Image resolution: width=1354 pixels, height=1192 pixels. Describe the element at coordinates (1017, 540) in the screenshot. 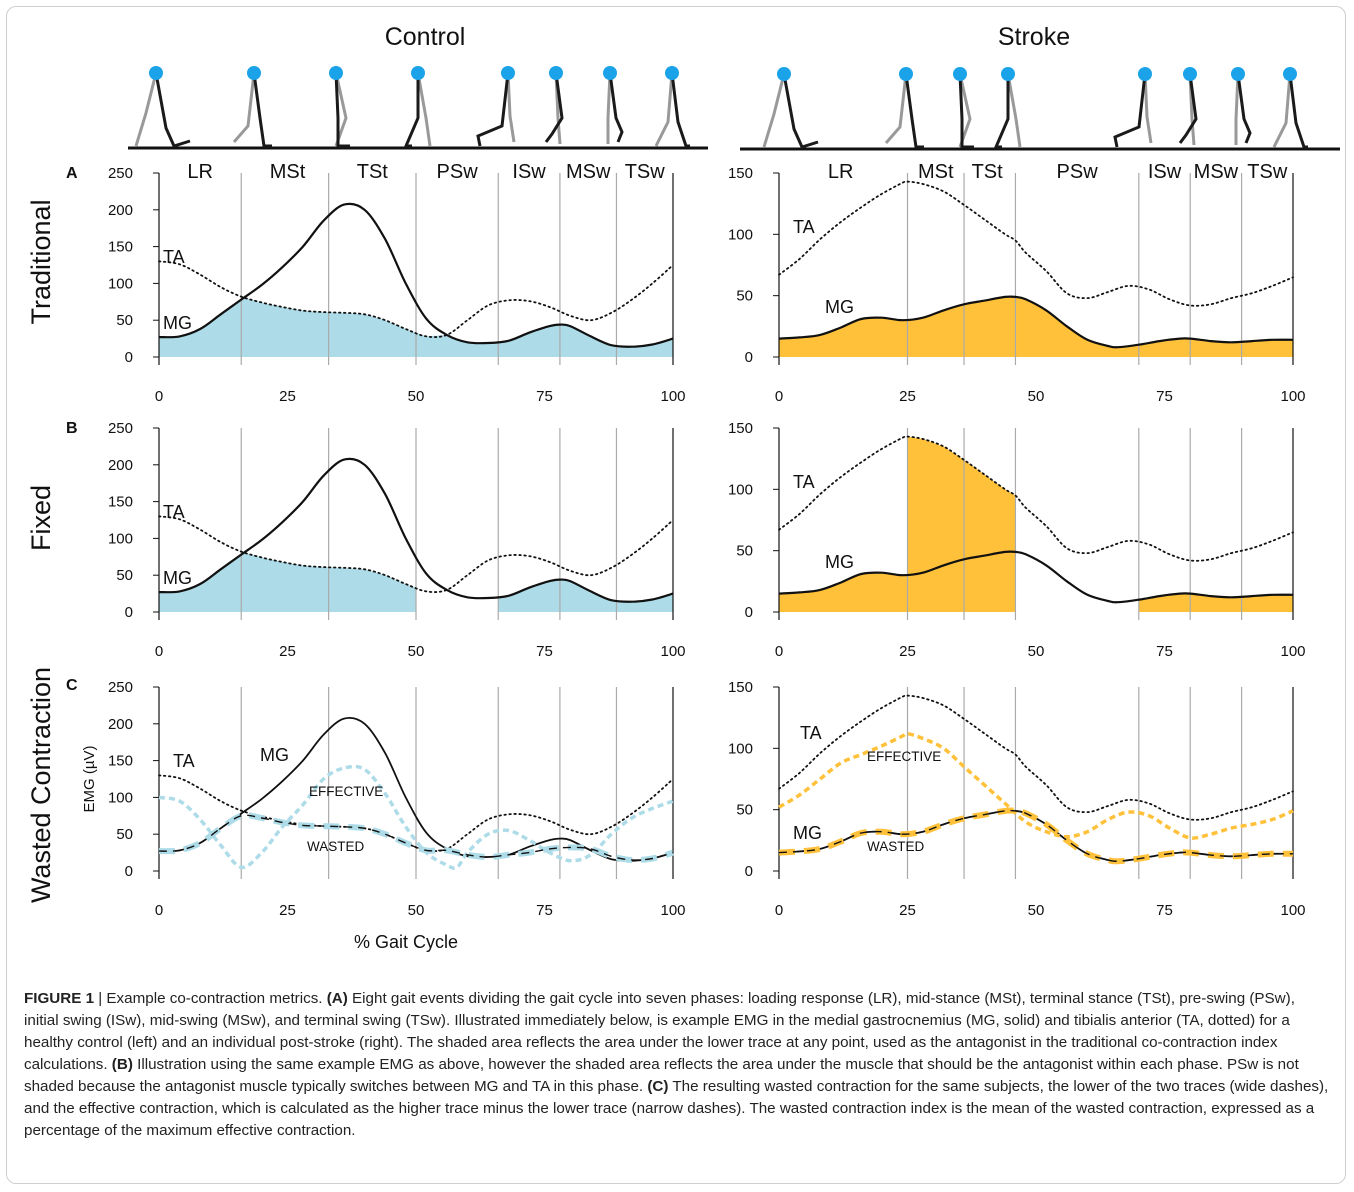

I see `stroke-fixed-plot: 0 50 100 150 0 25 50 75 100 TA MG` at that location.